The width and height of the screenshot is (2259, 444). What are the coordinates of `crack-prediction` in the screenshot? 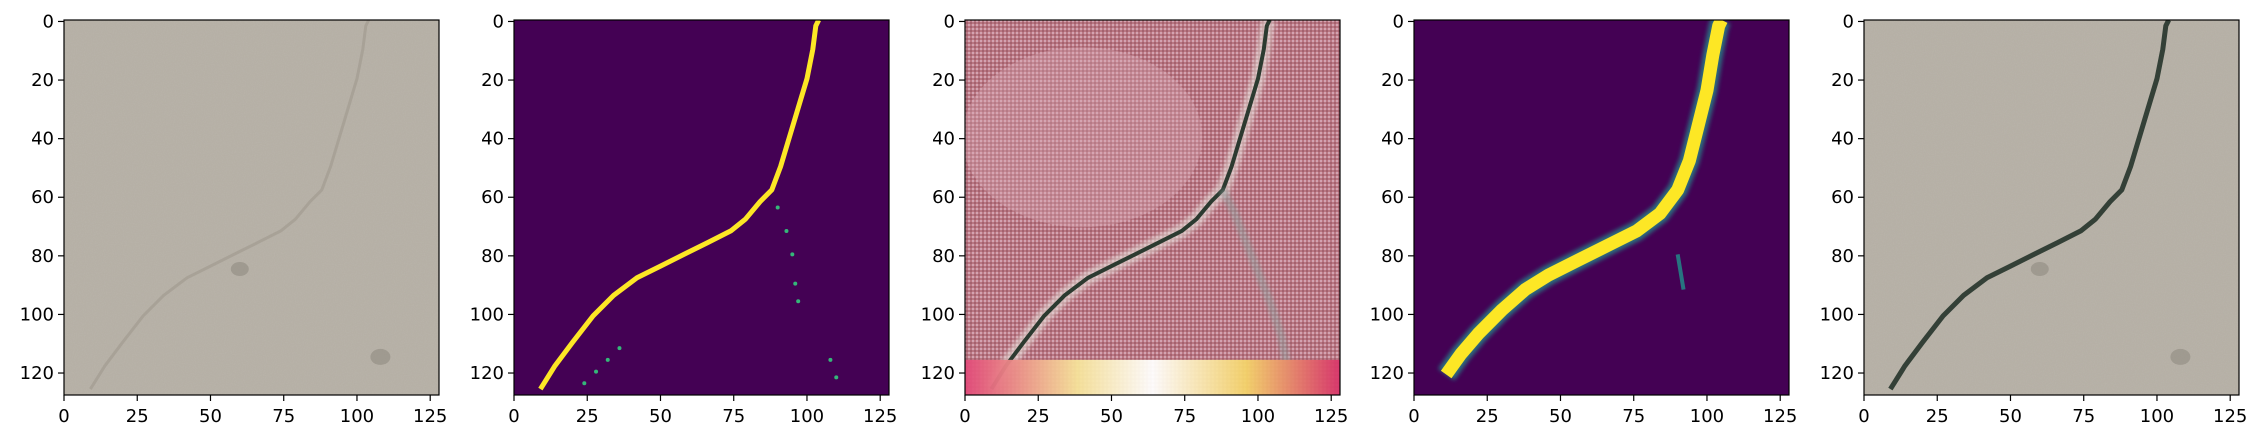 It's located at (1584, 199).